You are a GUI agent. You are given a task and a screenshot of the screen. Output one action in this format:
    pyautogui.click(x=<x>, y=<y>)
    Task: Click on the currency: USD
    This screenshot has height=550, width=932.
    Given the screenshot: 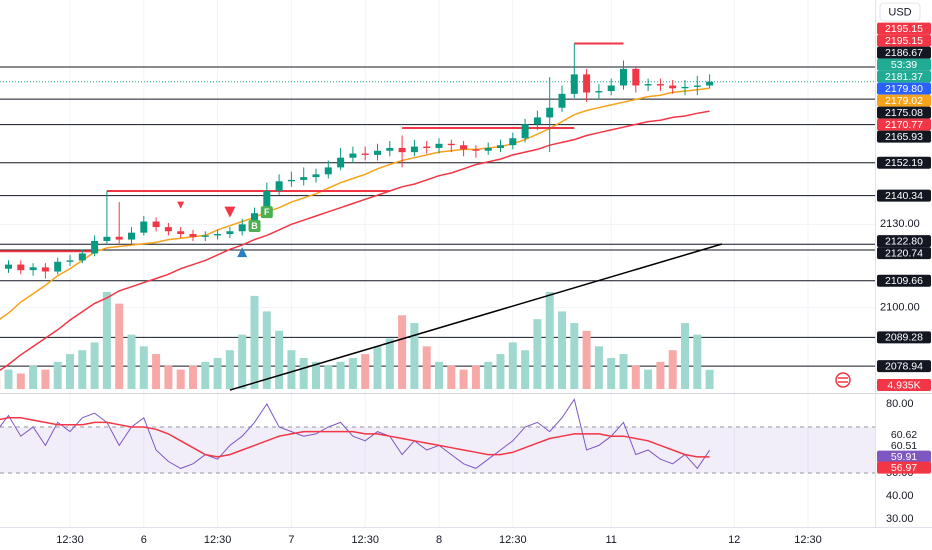 What is the action you would take?
    pyautogui.click(x=899, y=12)
    